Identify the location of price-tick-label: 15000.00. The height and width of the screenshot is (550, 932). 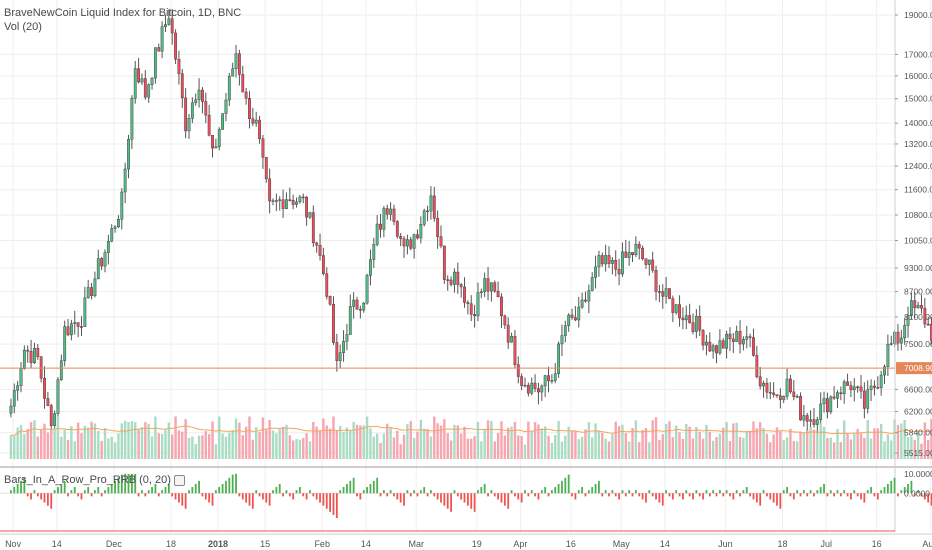
(918, 99).